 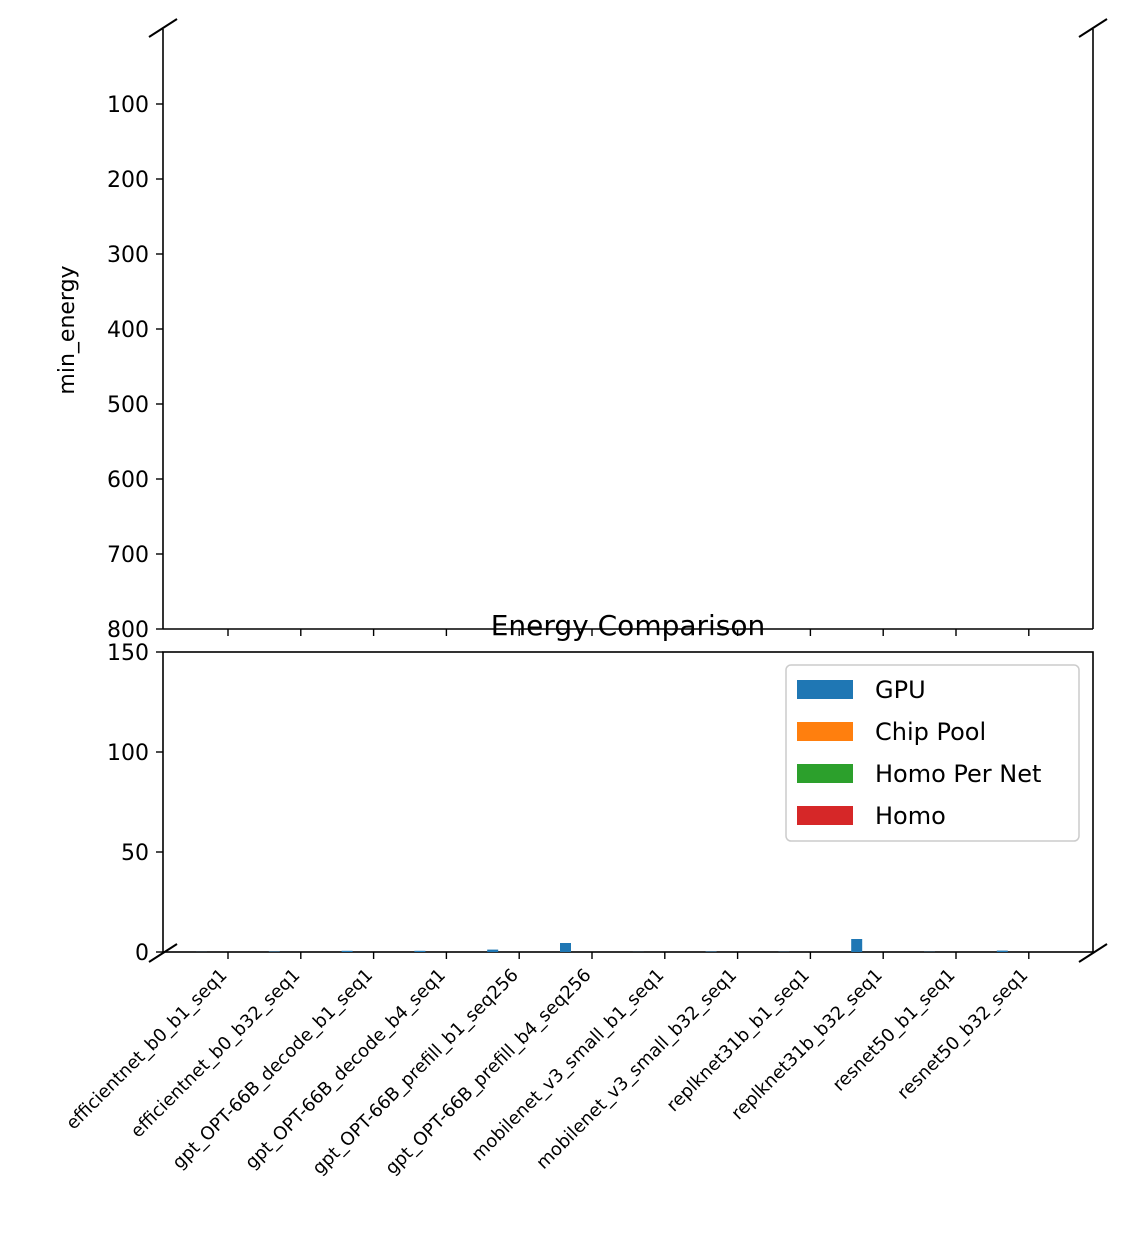 What do you see at coordinates (128, 405) in the screenshot?
I see `upper-y-tick-label: 500` at bounding box center [128, 405].